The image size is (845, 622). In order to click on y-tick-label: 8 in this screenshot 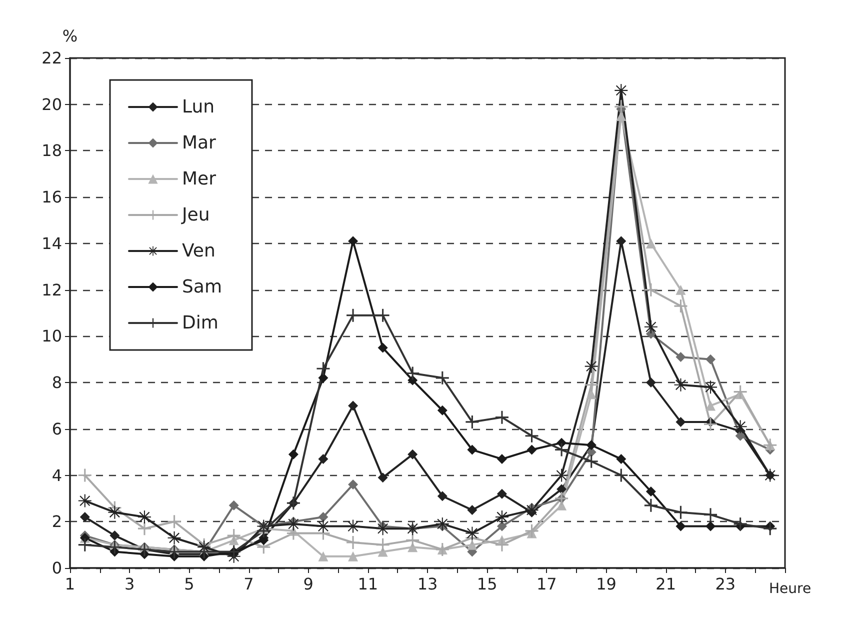, I will do `click(57, 382)`.